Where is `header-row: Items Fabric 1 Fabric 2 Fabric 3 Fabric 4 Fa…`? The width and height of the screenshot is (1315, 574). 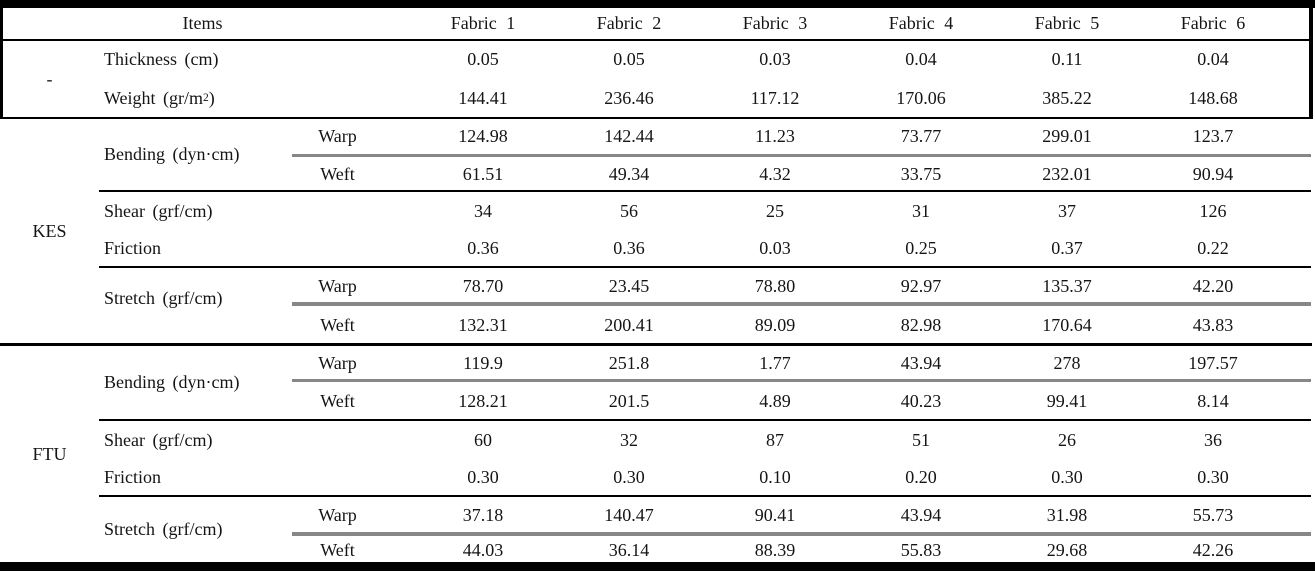 header-row: Items Fabric 1 Fabric 2 Fabric 3 Fabric 4 Fa… is located at coordinates (655, 23).